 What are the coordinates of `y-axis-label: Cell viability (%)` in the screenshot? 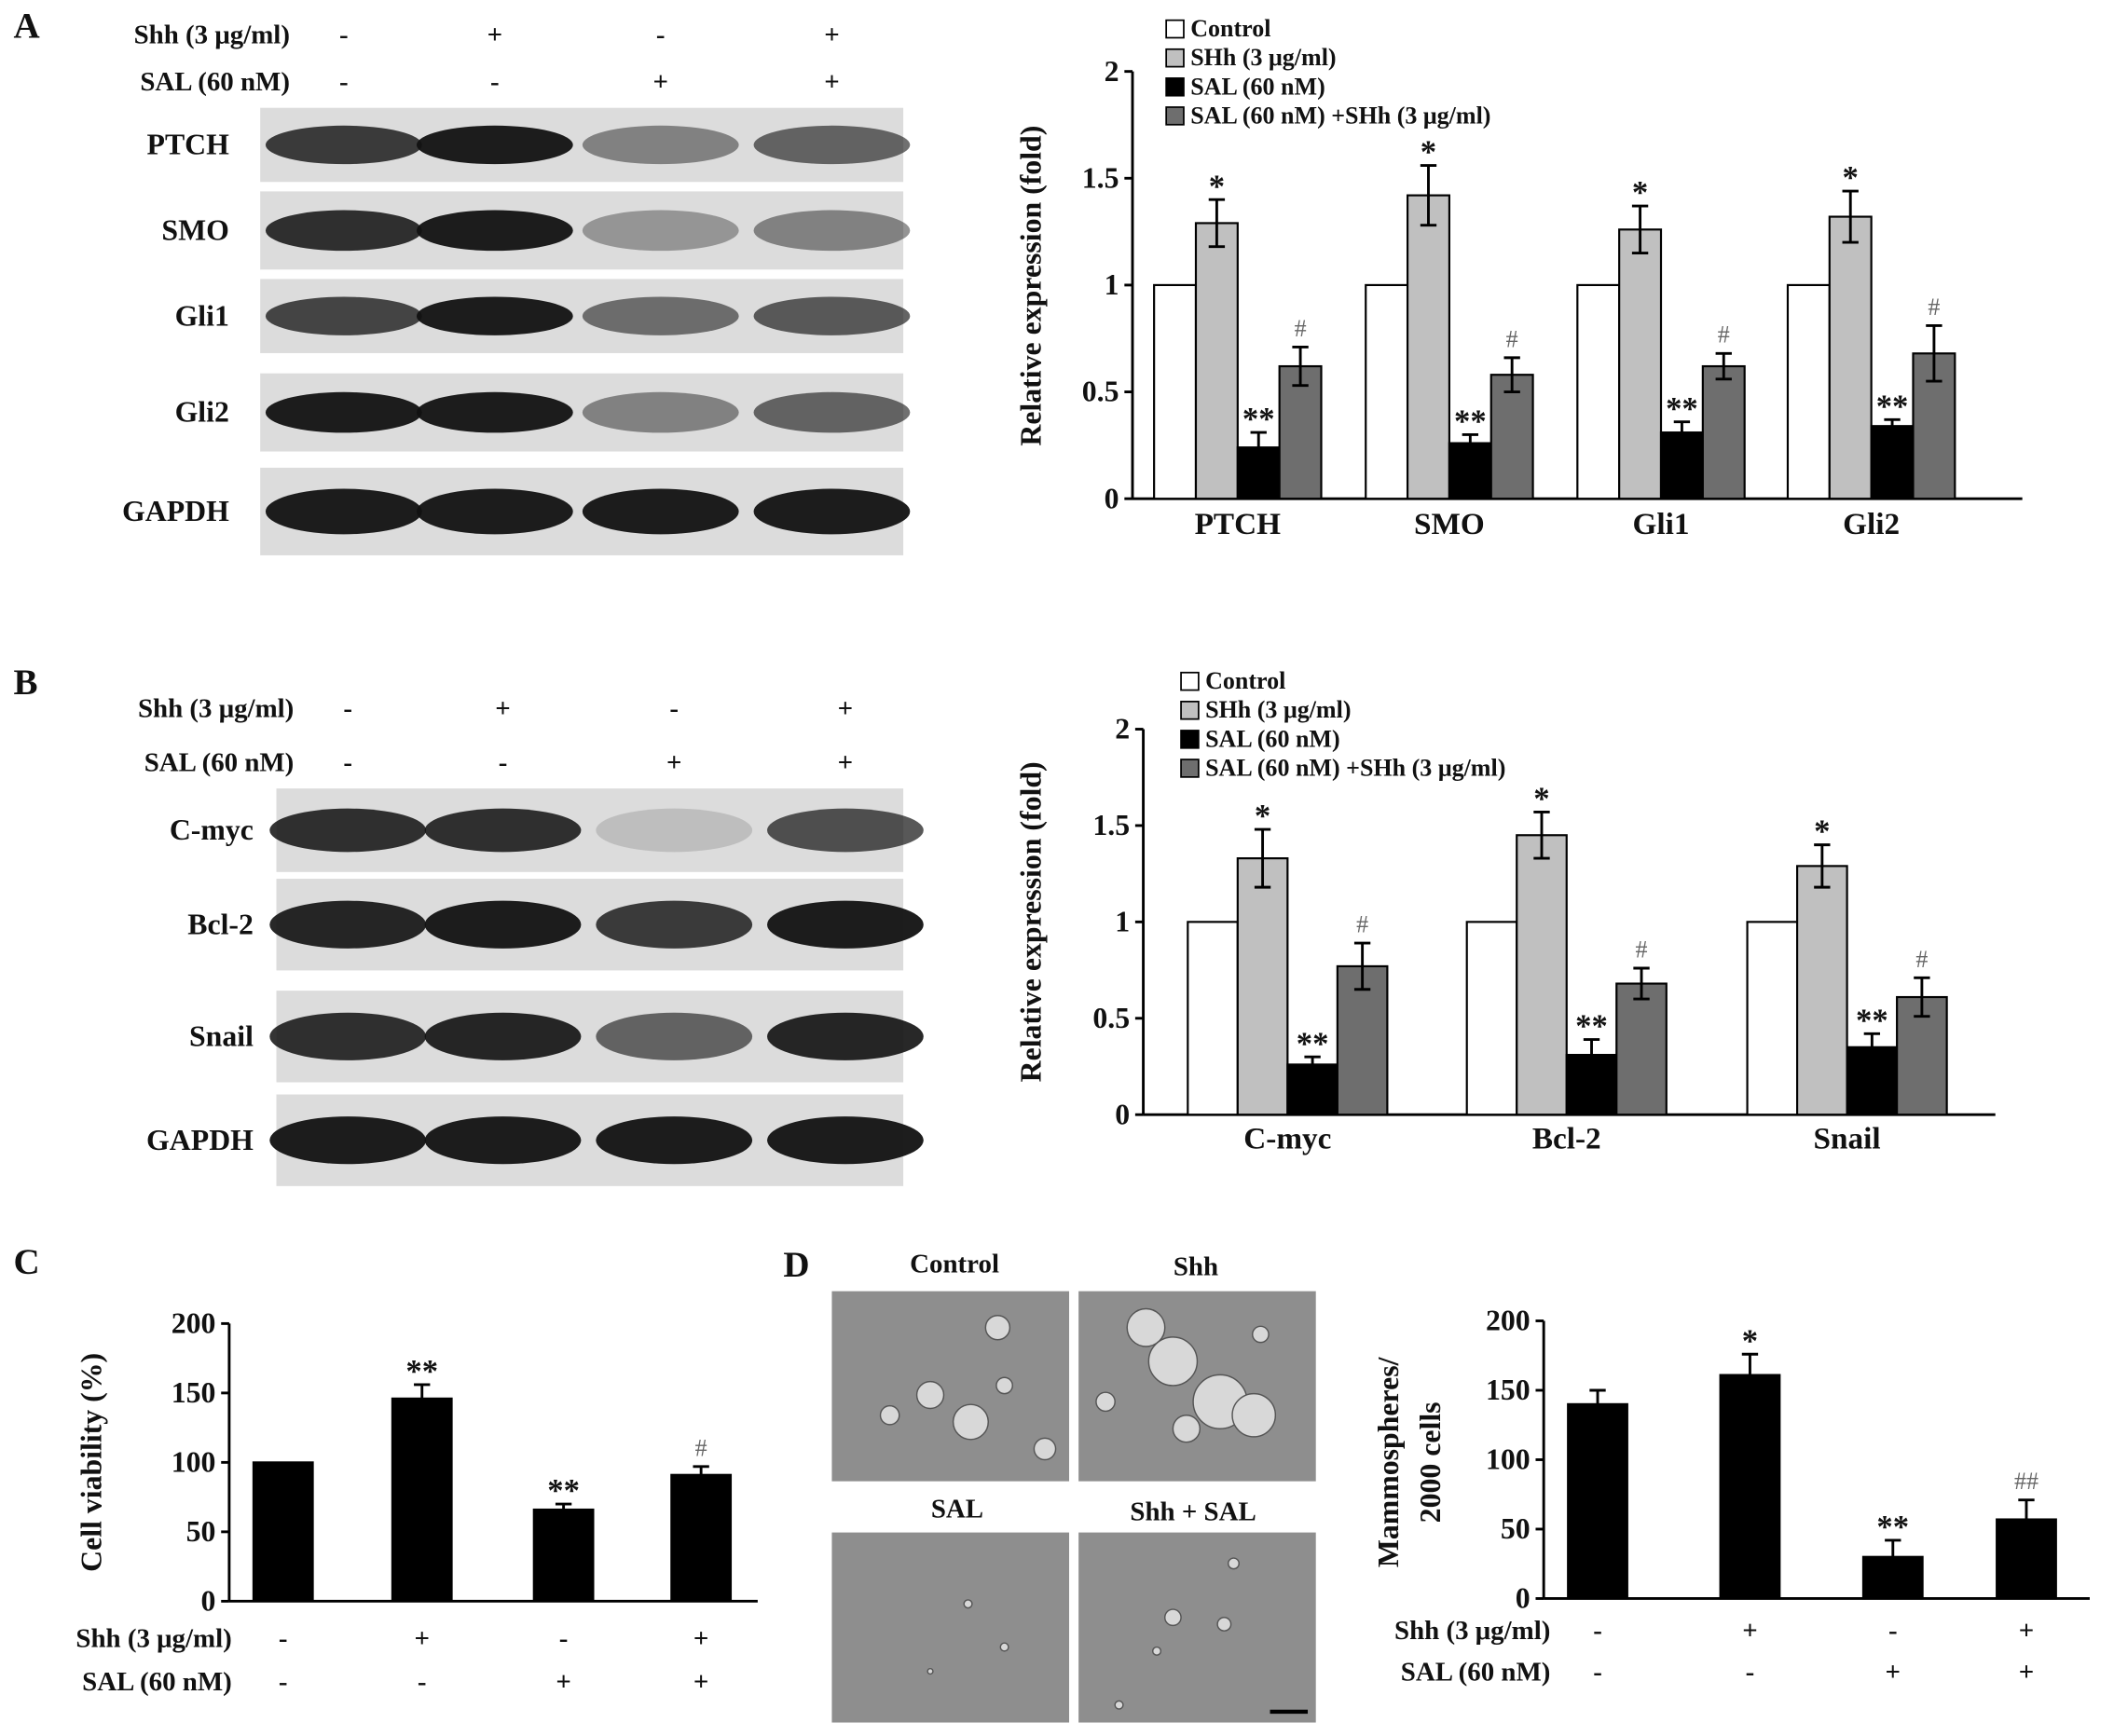 It's located at (91, 1462).